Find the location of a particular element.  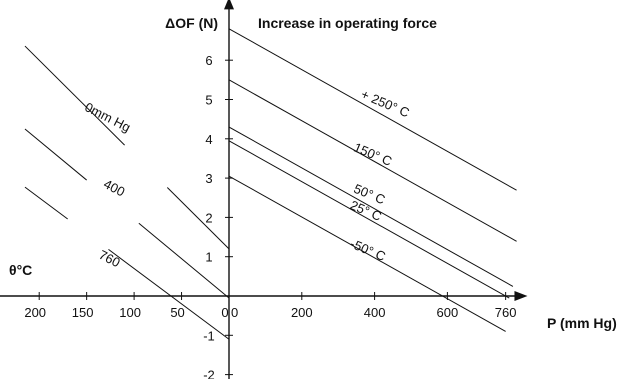

y-tick-label: 4 is located at coordinates (208, 139).